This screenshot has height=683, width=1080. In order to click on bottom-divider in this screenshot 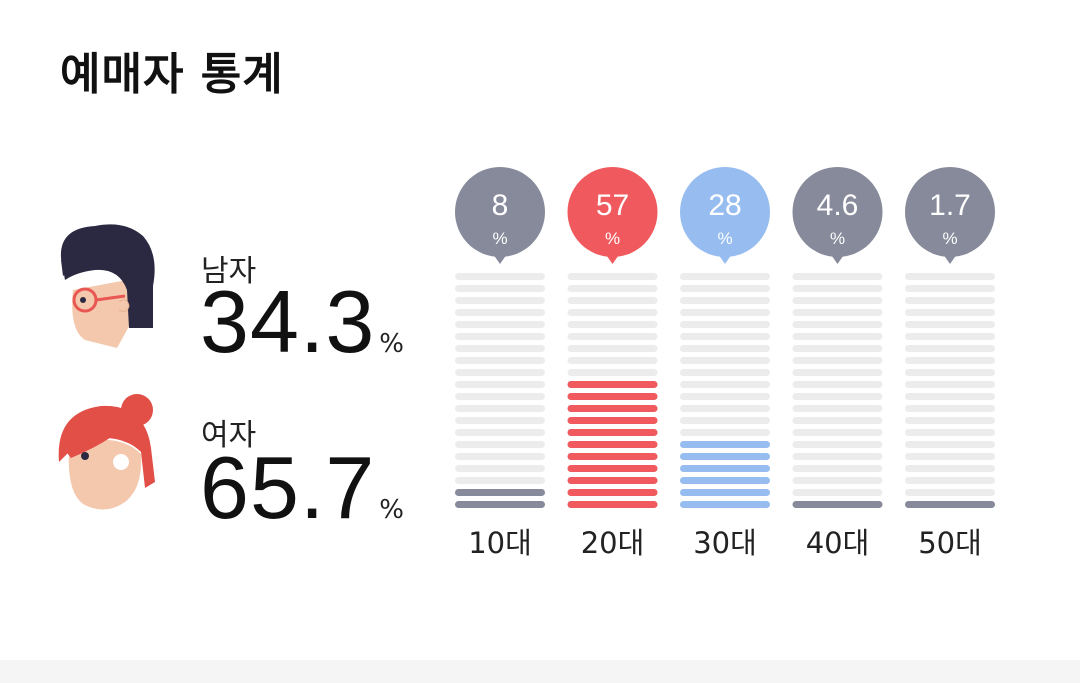, I will do `click(540, 671)`.